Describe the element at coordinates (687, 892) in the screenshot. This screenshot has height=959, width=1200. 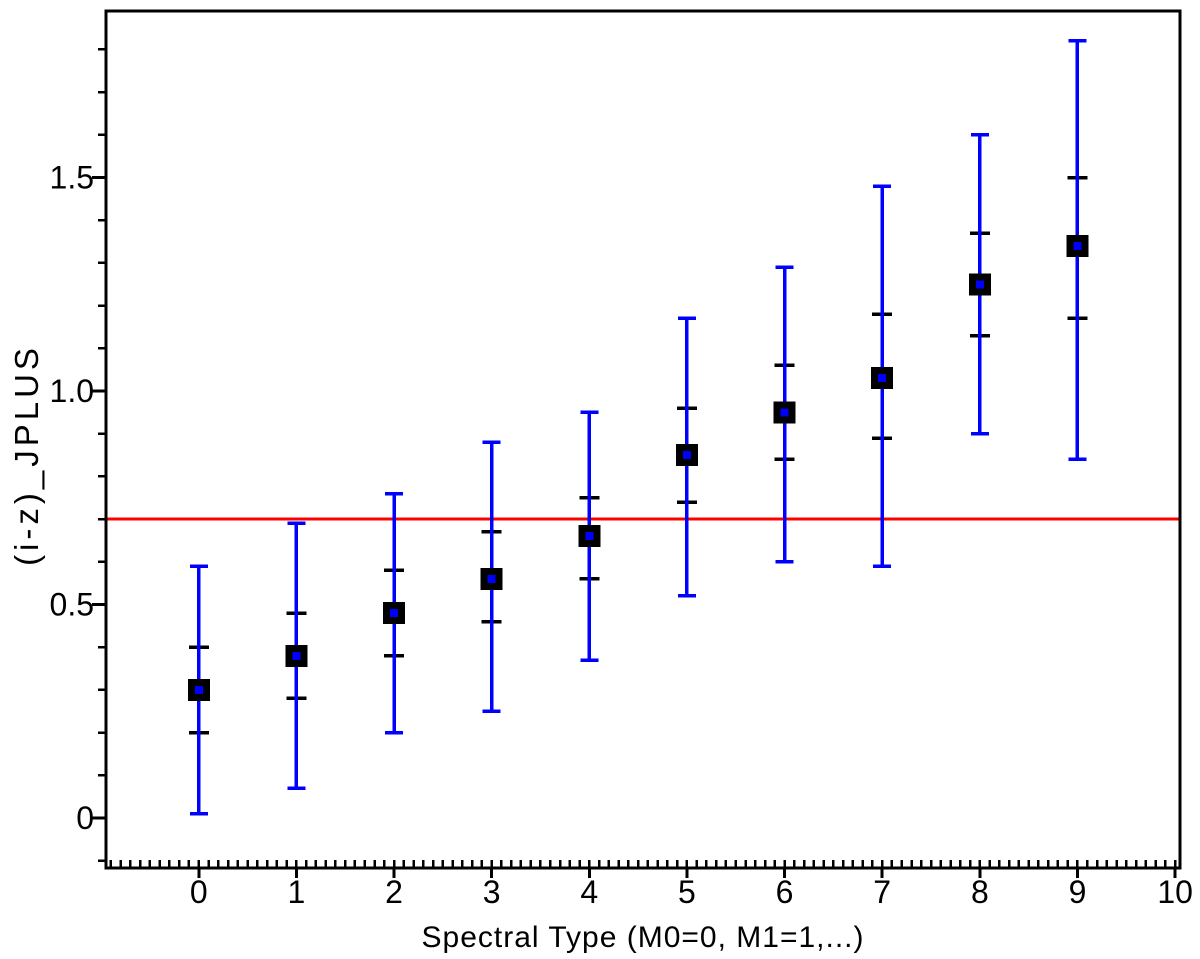
I see `x-tick-label: 5` at that location.